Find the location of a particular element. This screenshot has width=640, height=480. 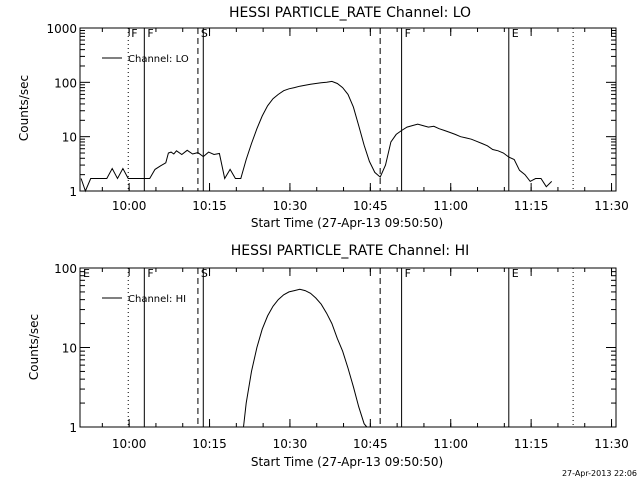

plot-timestamp: 27-Apr-2013 22:06 is located at coordinates (599, 473).